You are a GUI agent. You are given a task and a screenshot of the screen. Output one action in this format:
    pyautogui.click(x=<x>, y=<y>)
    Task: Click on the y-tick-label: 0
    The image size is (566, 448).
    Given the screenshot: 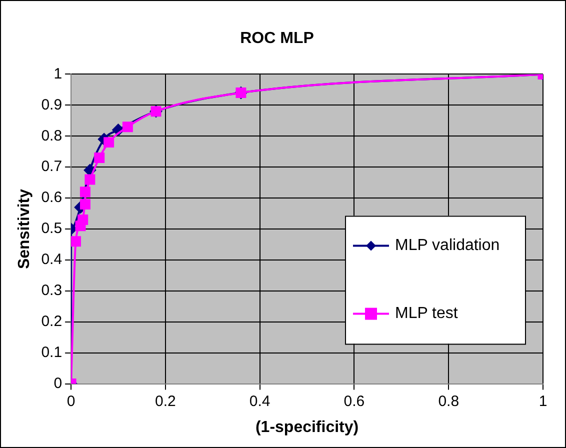 What is the action you would take?
    pyautogui.click(x=58, y=383)
    